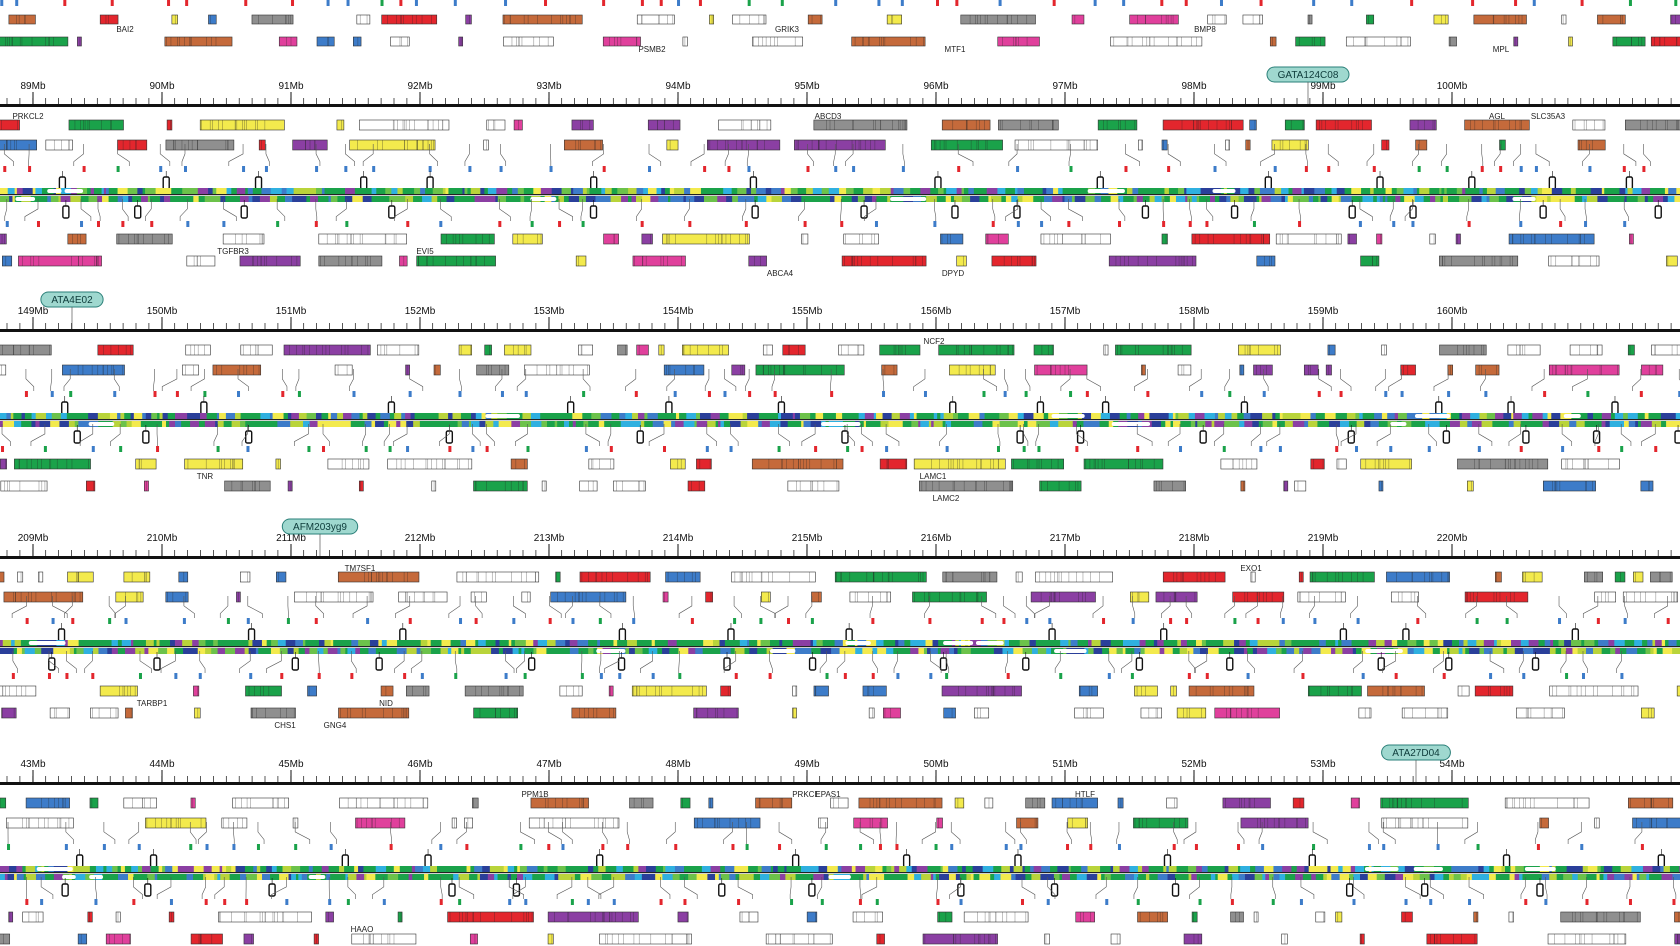  Describe the element at coordinates (1452, 86) in the screenshot. I see `tick-label: 100Mb` at that location.